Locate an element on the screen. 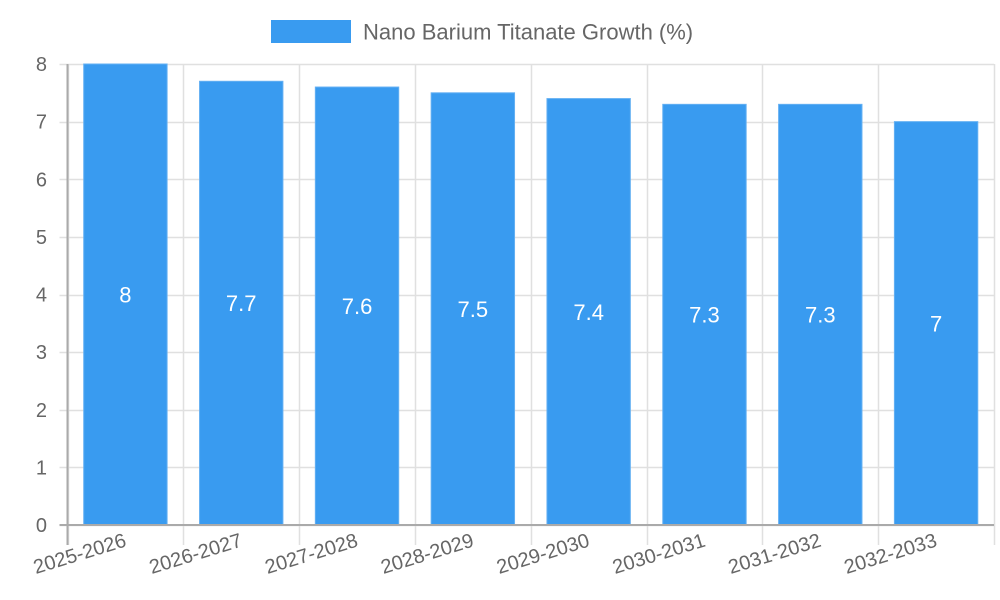  x-tick-label: 2025-2026 is located at coordinates (80, 554).